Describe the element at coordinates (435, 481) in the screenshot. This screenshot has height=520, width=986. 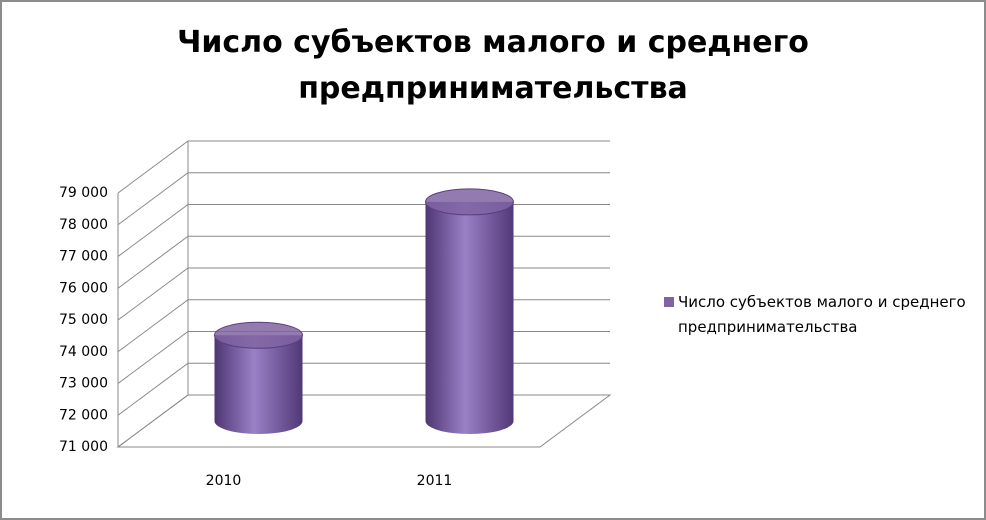
I see `x-tick-label: 2011` at that location.